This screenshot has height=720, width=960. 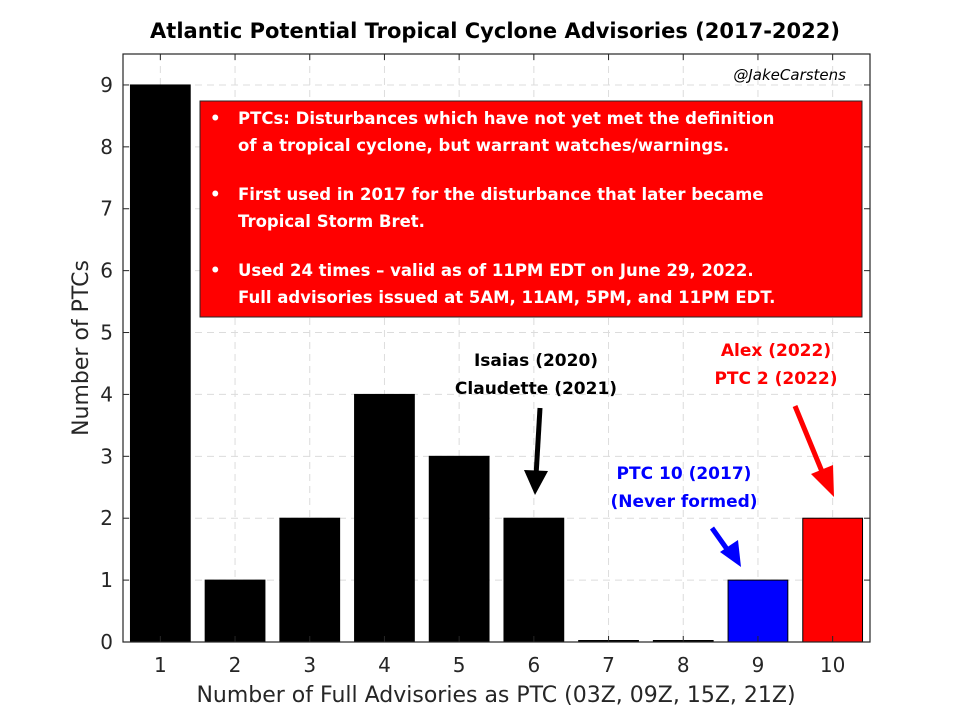 I want to click on y-tick-label-7: 7, so click(x=106, y=209).